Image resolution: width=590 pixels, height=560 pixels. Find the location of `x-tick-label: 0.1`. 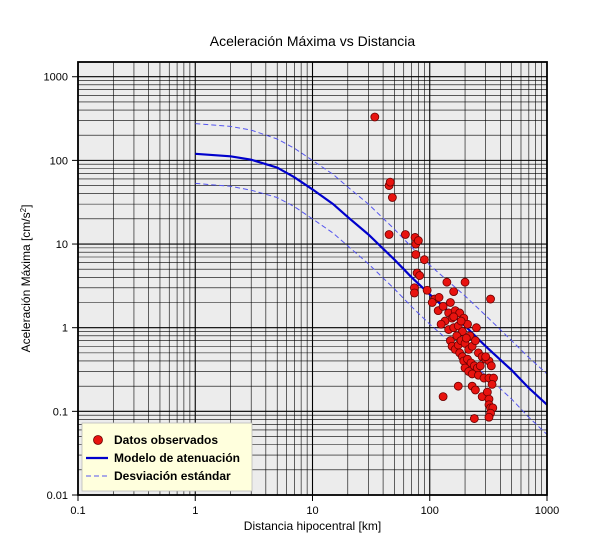

x-tick-label: 0.1 is located at coordinates (77, 511).